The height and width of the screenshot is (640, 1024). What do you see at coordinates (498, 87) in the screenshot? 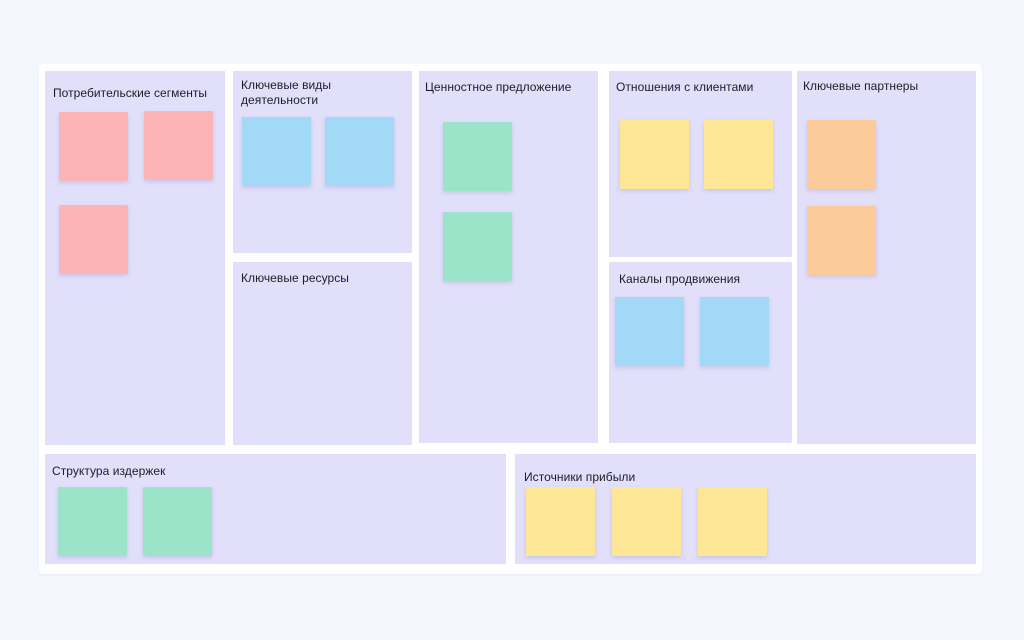
I see `block-title: Ценностное предложение` at bounding box center [498, 87].